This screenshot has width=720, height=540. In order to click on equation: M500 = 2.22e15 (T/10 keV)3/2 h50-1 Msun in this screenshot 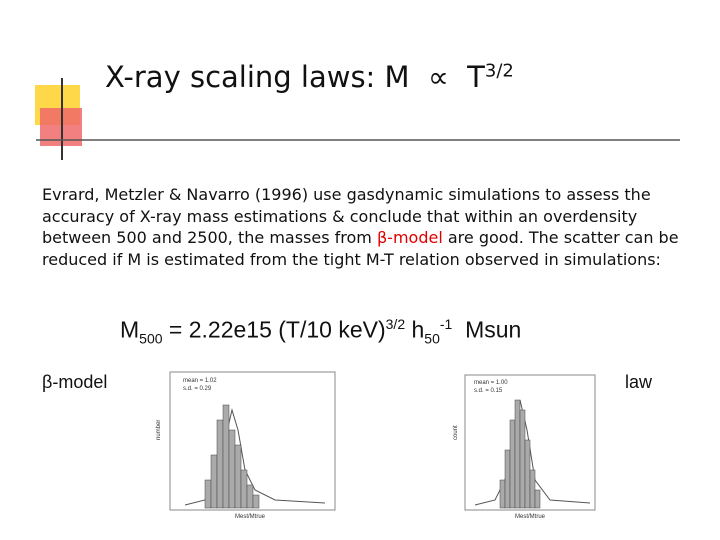, I will do `click(320, 331)`.